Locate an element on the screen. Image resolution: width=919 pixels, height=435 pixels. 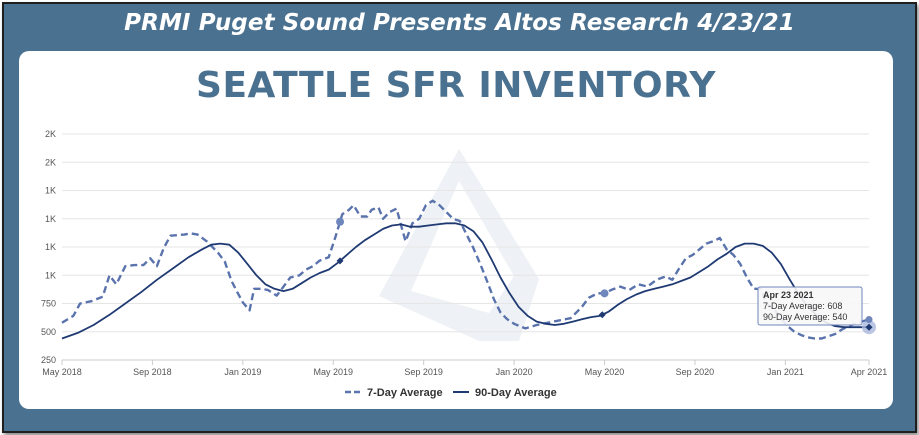
tooltip-7day: 7-Day Average: 608 is located at coordinates (802, 306).